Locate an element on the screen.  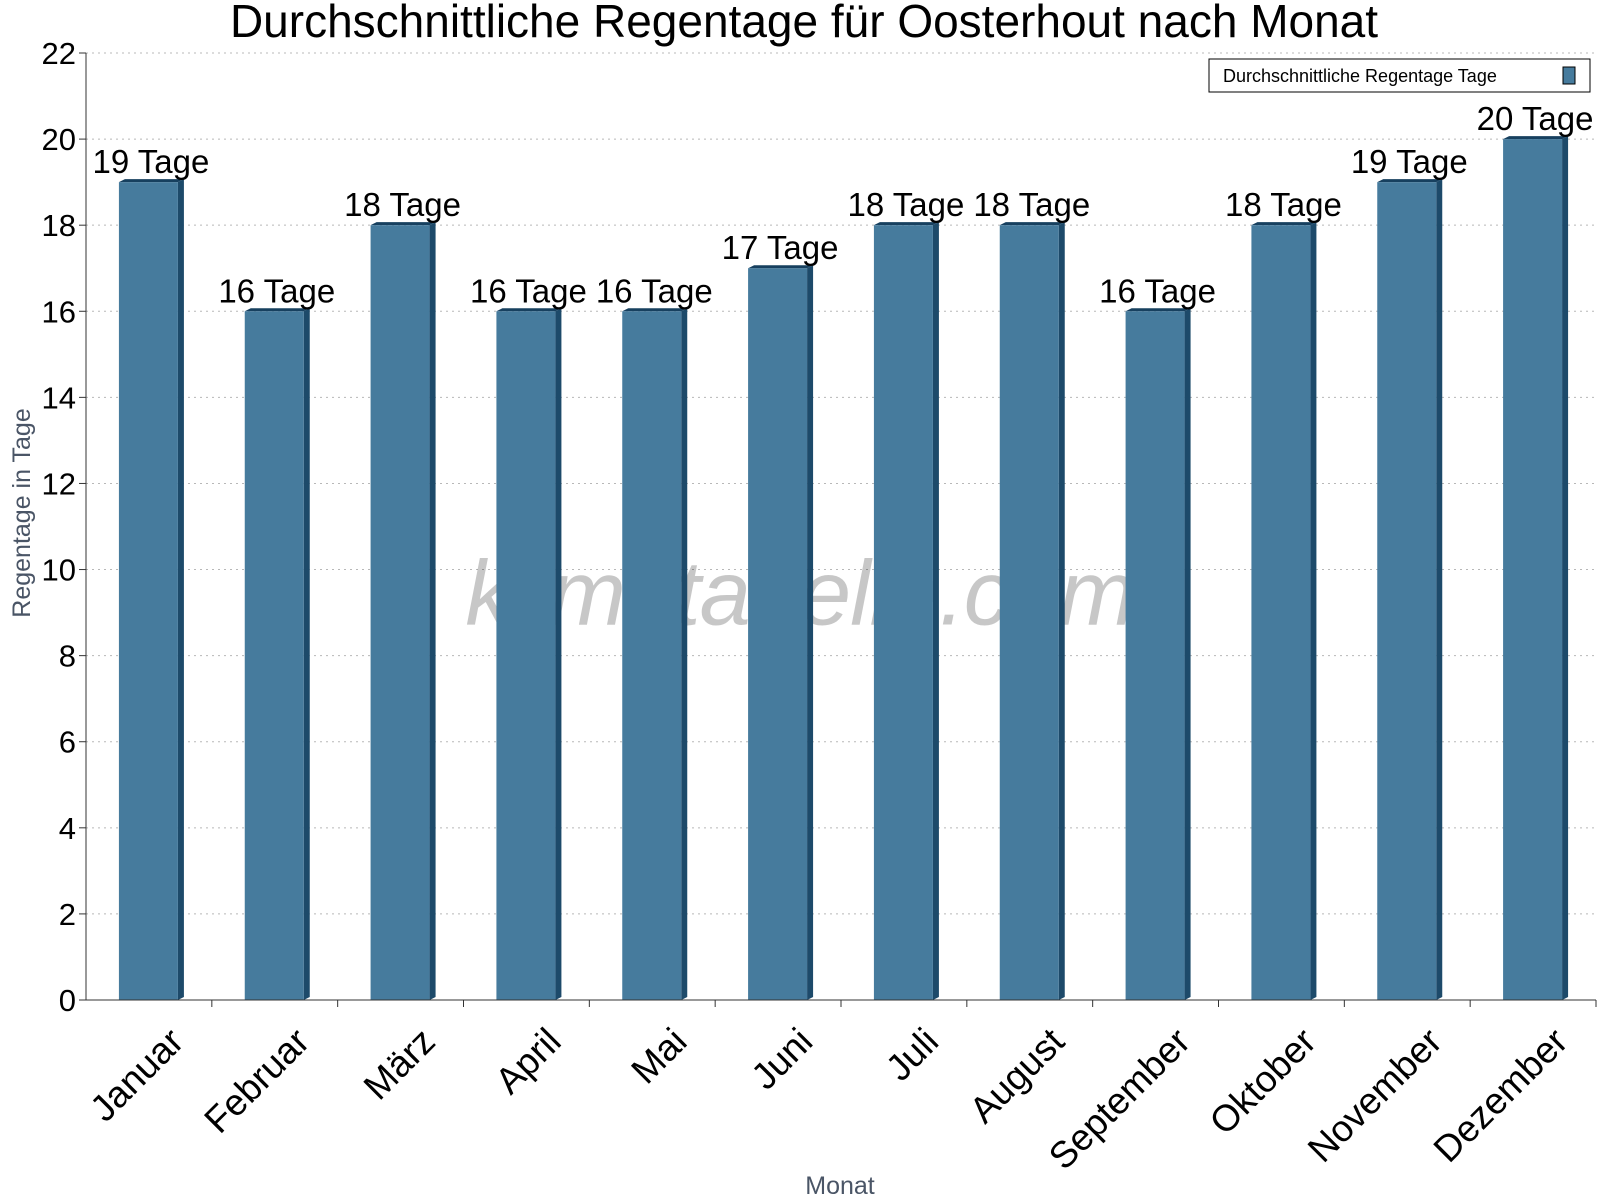
bar-september is located at coordinates (1155, 656).